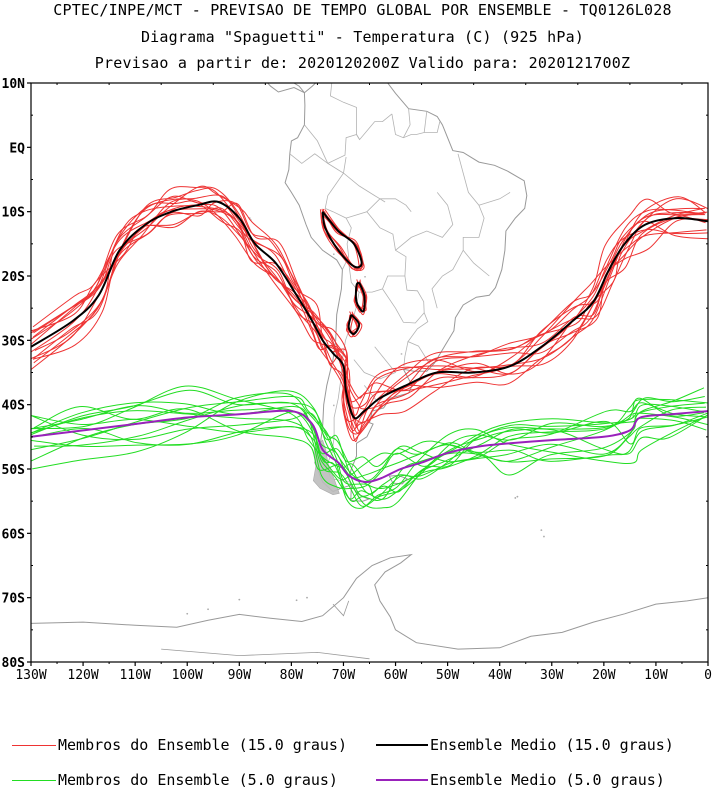 This screenshot has height=792, width=725. I want to click on lat-tick-label: EQ, so click(17, 148).